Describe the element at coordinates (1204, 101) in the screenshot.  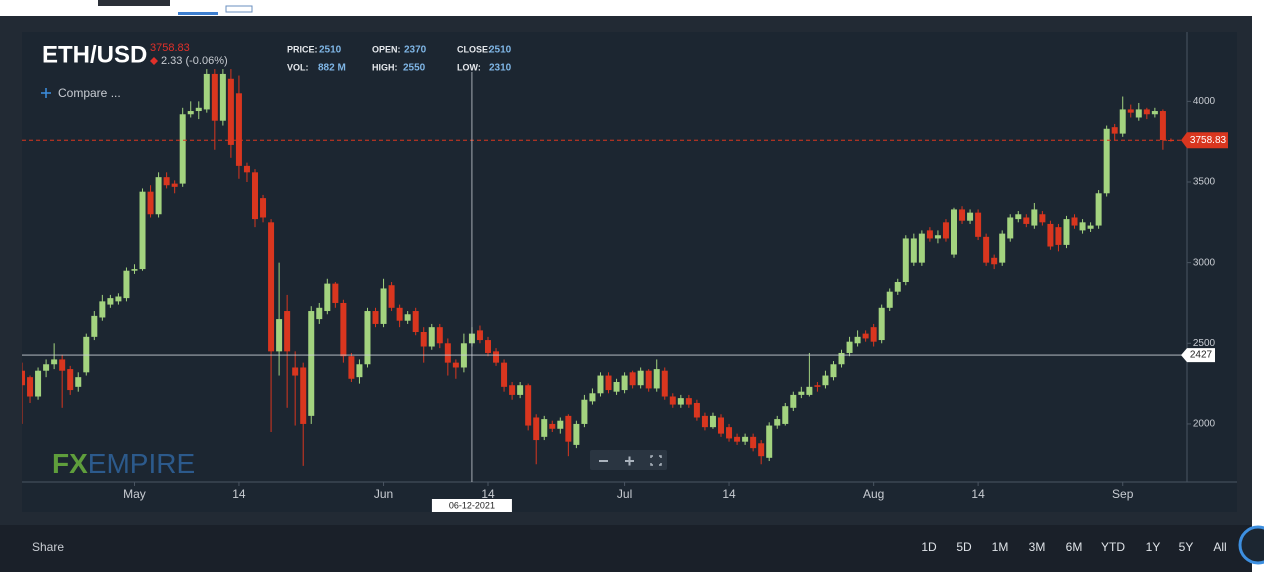
I see `y-tick-label: 4000` at that location.